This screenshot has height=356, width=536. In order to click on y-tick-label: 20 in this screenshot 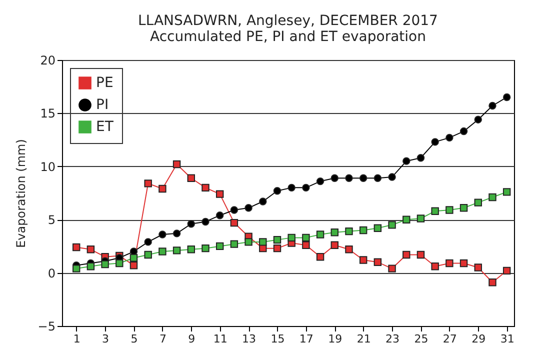, I will do `click(48, 61)`.